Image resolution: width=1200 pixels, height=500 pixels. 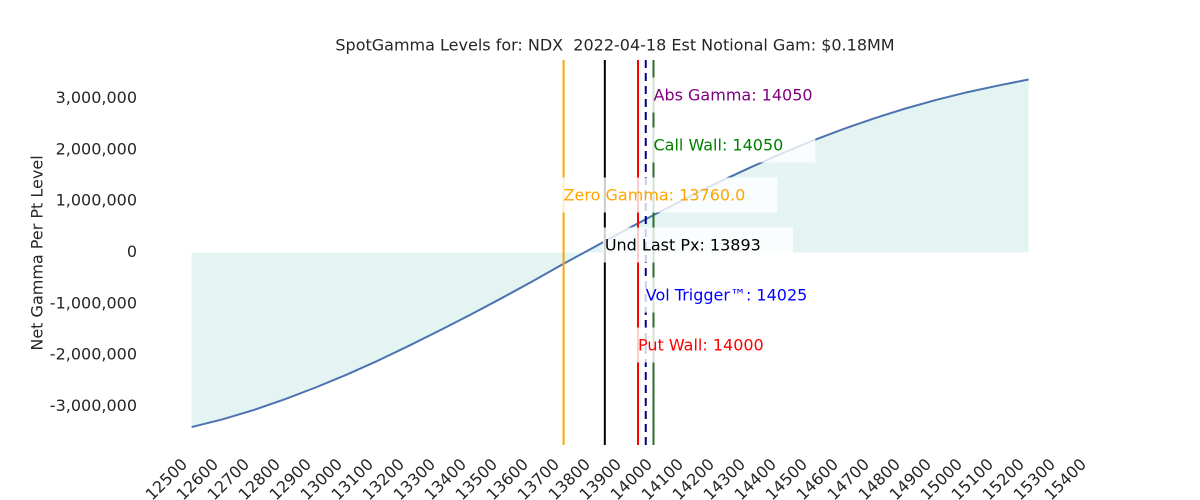 I want to click on level-label: Und Last Px: 13893, so click(x=683, y=245).